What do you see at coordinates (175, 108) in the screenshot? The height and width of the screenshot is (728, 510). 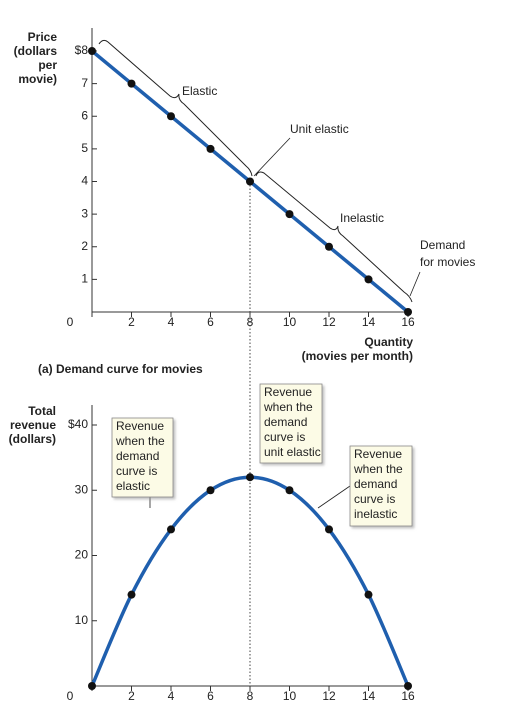 I see `elastic-brace` at bounding box center [175, 108].